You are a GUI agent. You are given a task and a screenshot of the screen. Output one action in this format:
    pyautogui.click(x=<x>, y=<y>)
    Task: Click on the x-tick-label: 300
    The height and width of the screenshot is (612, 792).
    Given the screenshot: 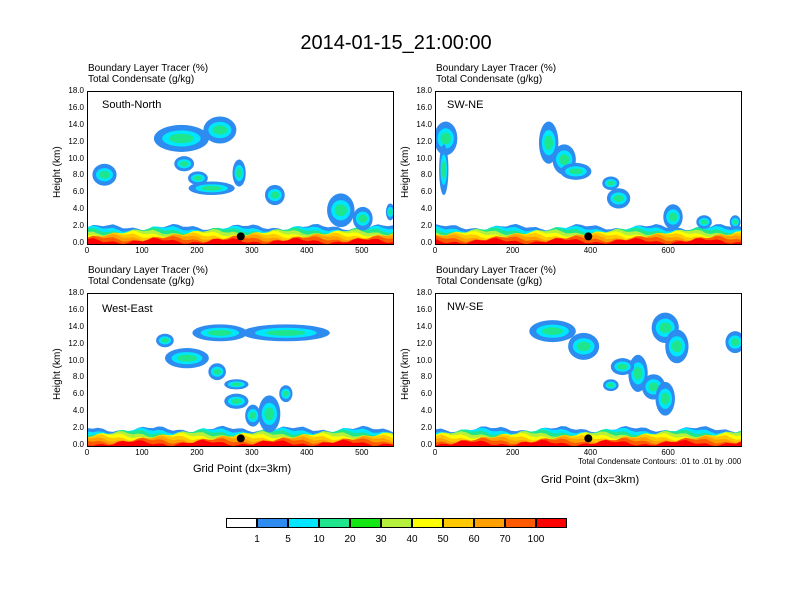 What is the action you would take?
    pyautogui.click(x=252, y=250)
    